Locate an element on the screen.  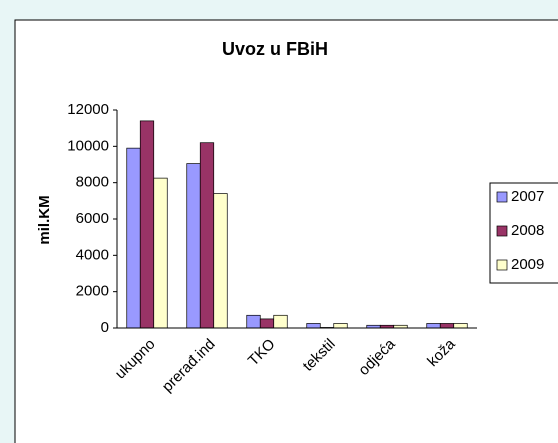
legend-label: 2009 is located at coordinates (527, 264).